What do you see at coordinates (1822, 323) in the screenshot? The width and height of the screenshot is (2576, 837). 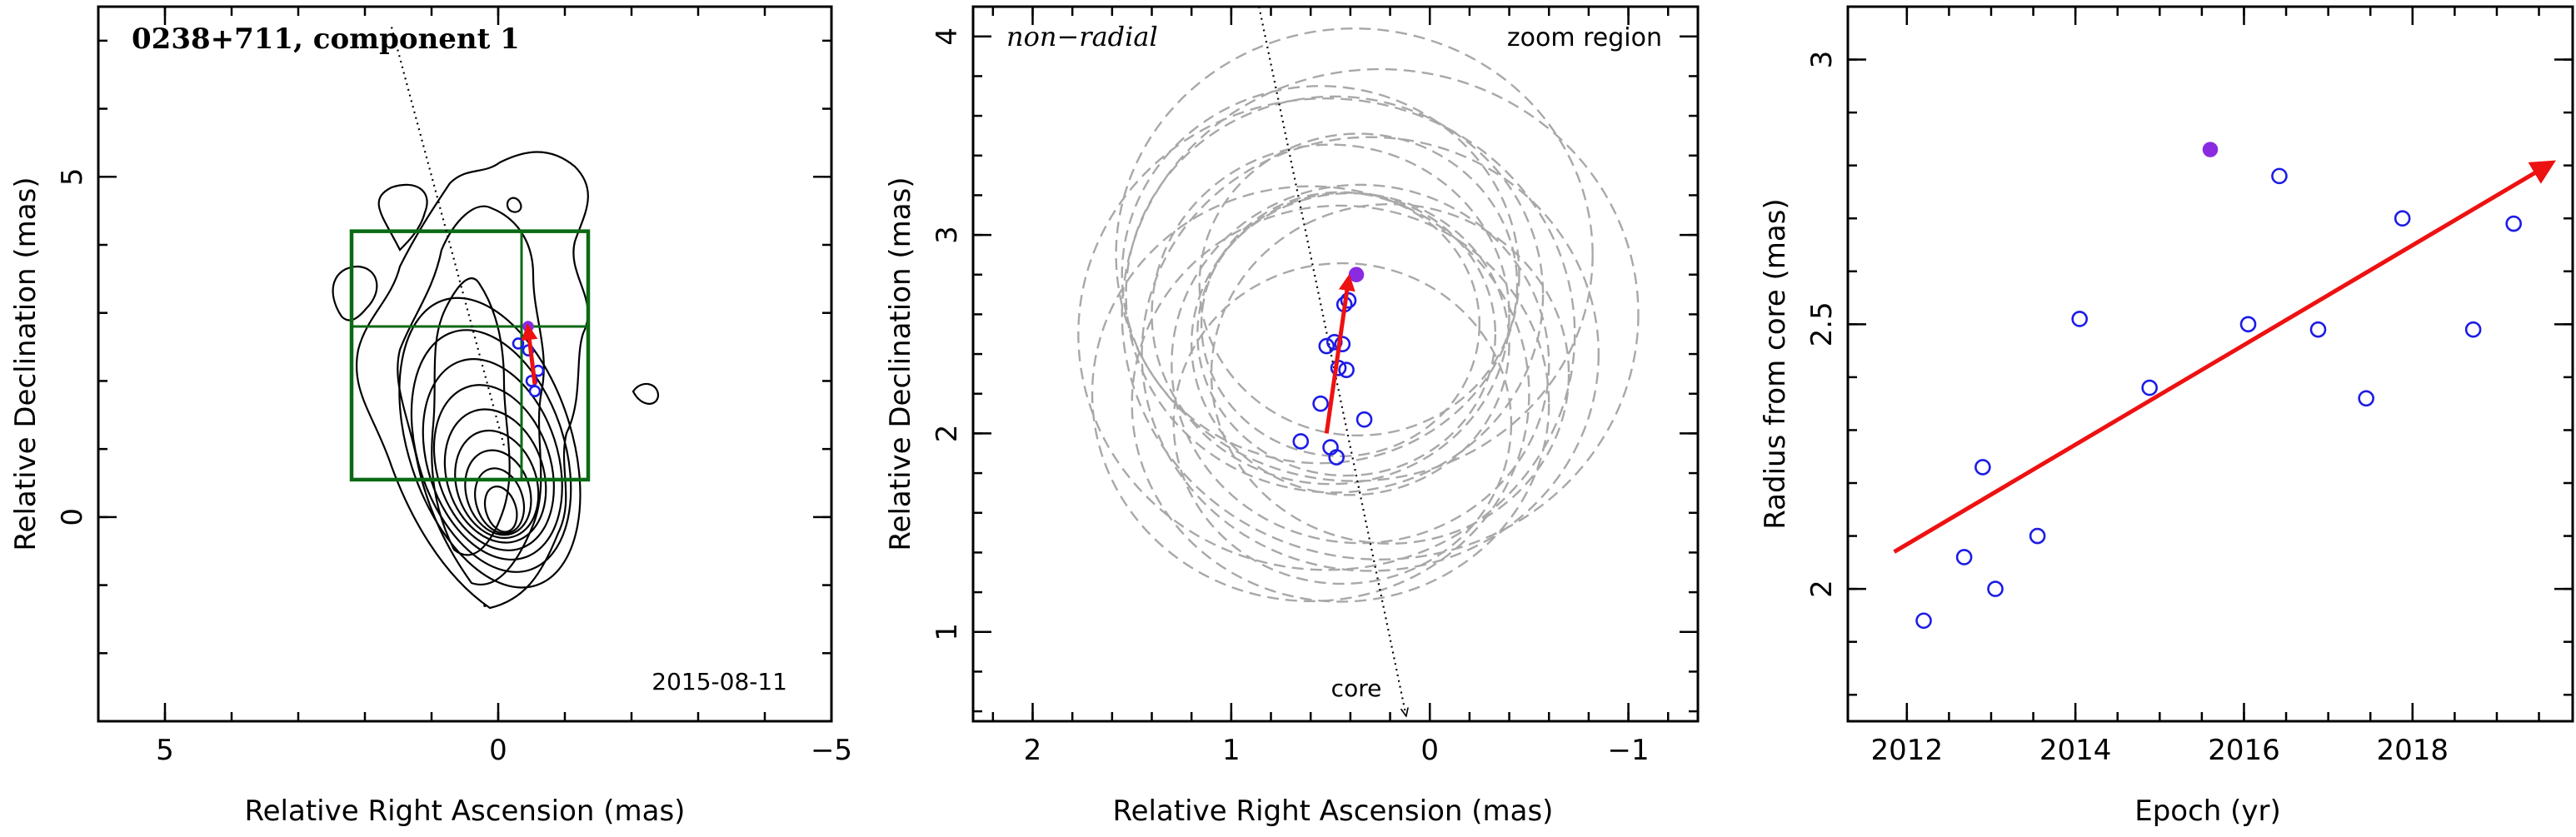 I see `y-tick-label: 2.5` at bounding box center [1822, 323].